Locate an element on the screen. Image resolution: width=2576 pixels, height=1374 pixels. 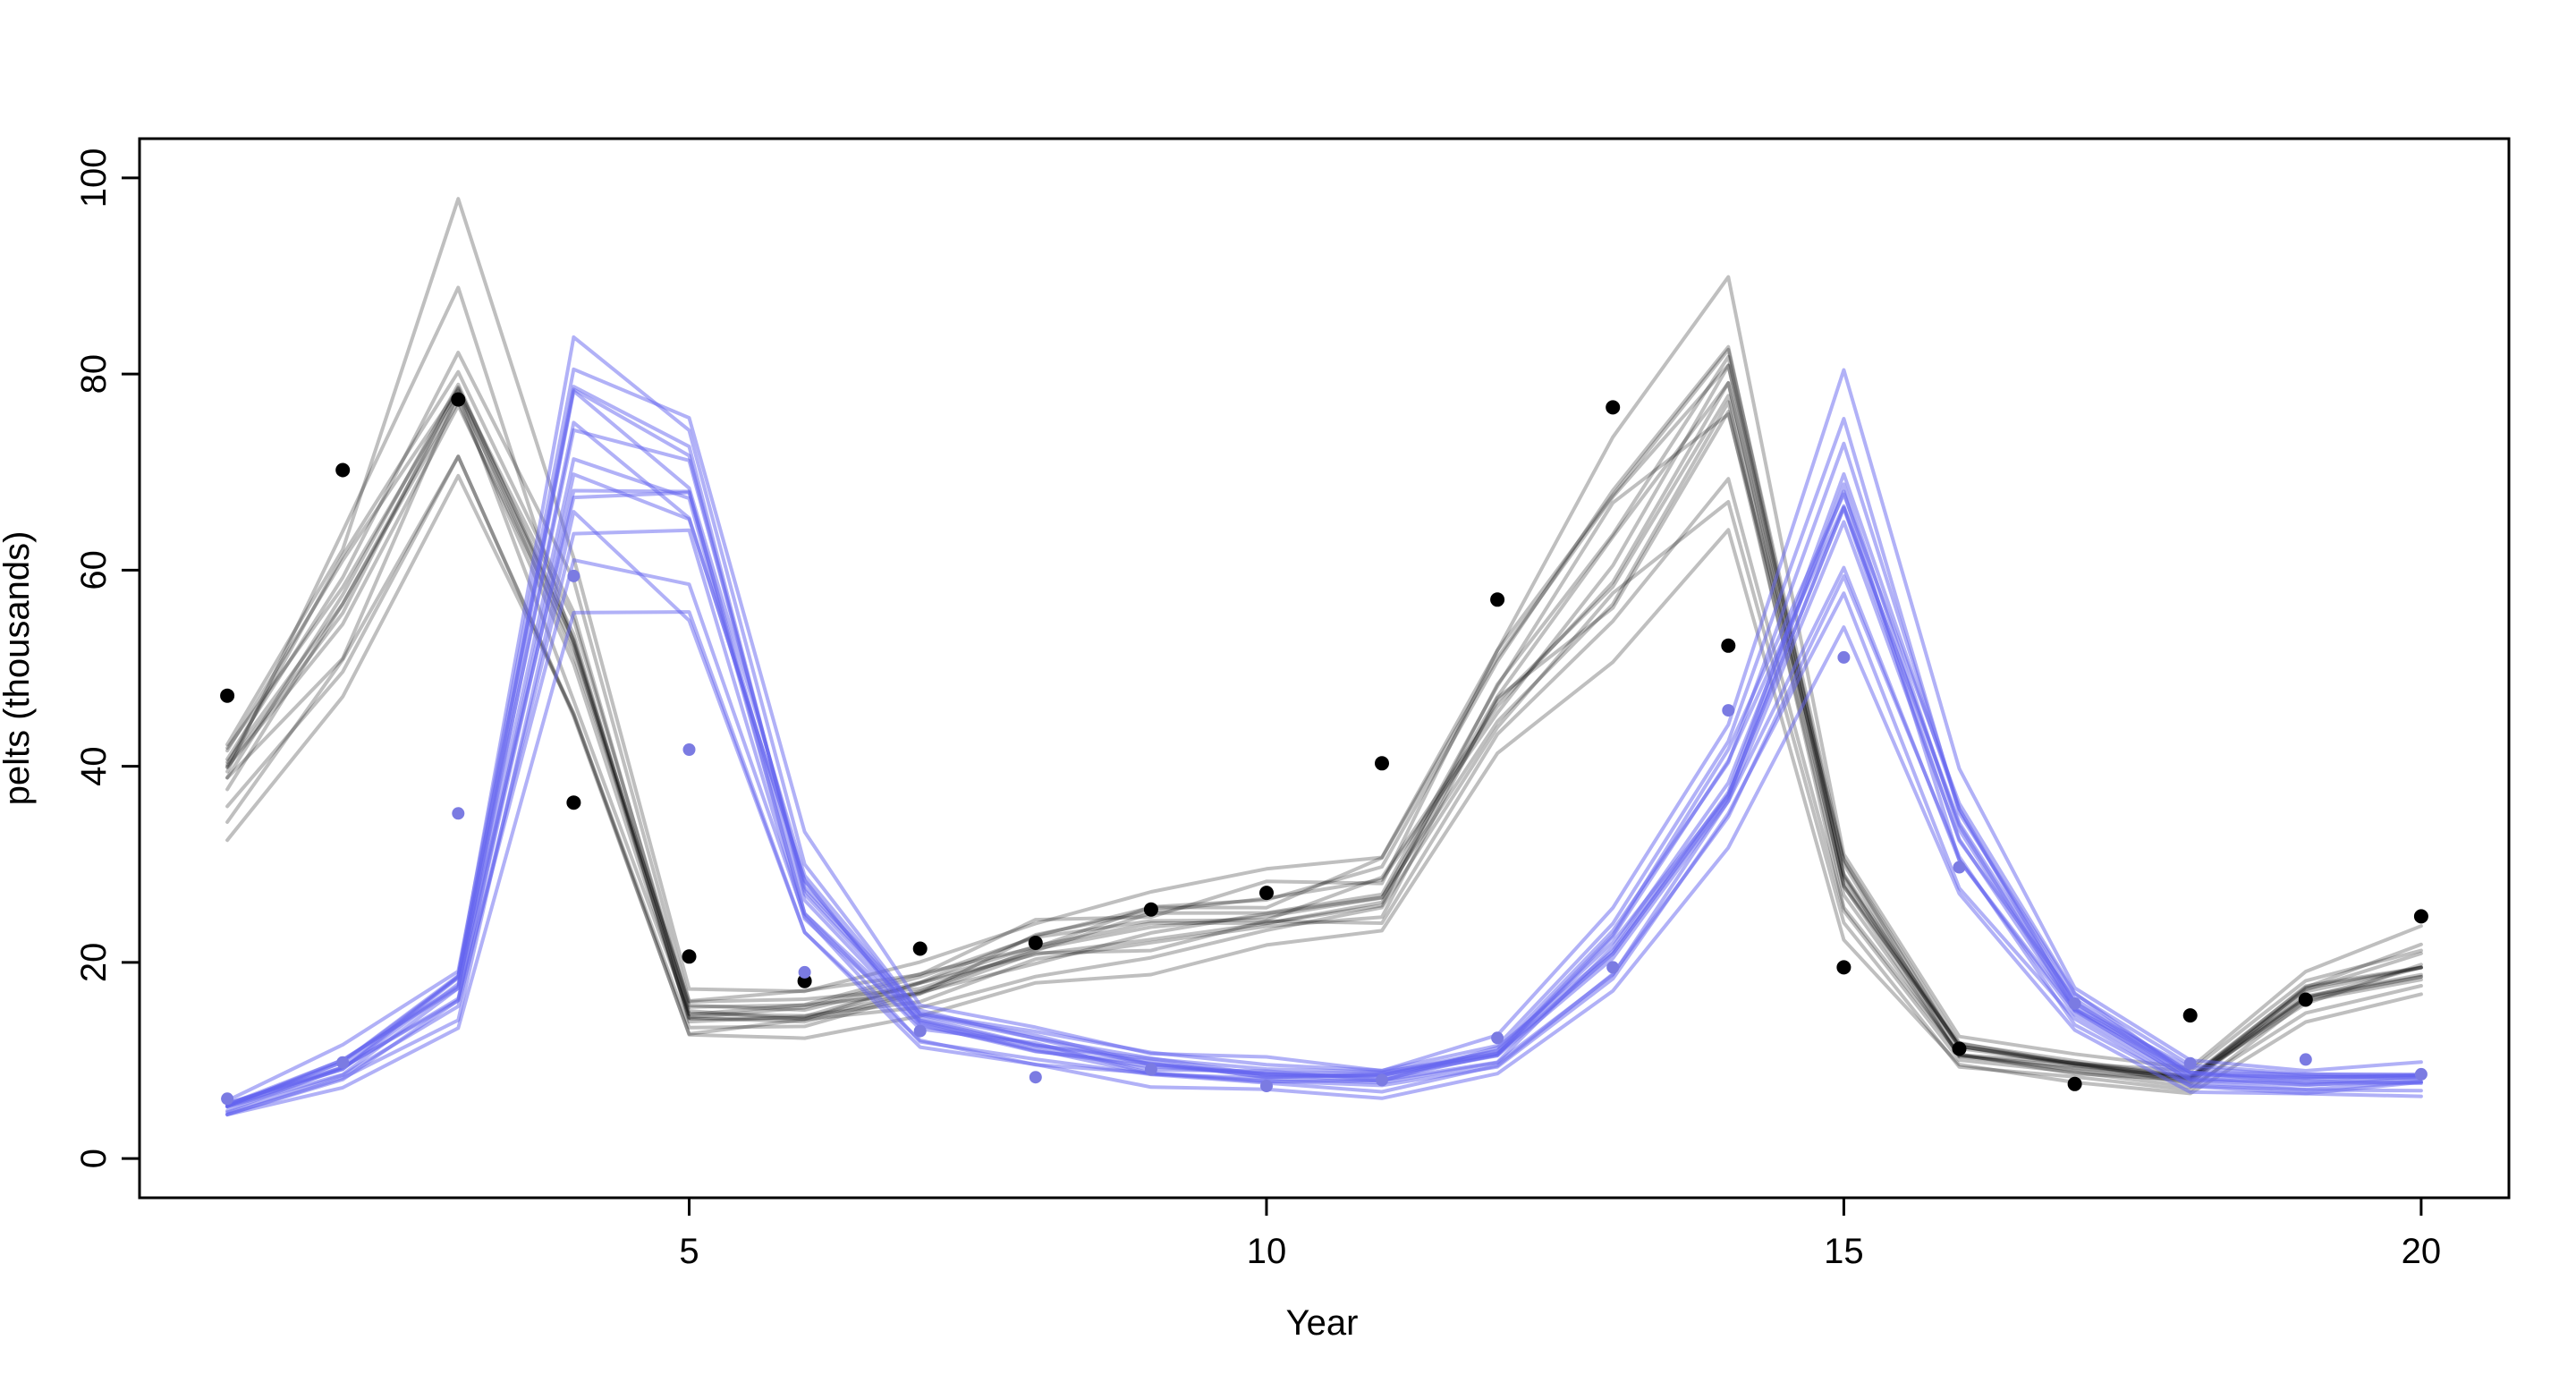
x-axis-title: Year is located at coordinates (1322, 1323).